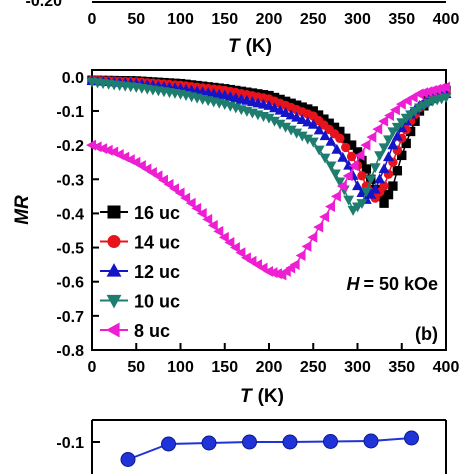  Describe the element at coordinates (271, 396) in the screenshot. I see `x-axis-unit: (K)` at that location.